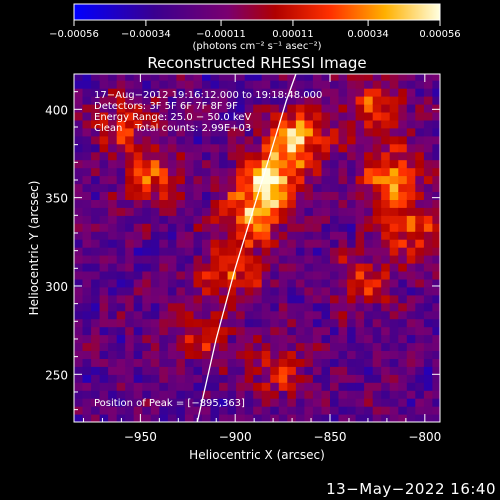 The image size is (500, 500). Describe the element at coordinates (172, 128) in the screenshot. I see `annotation-clean: Clean Total counts: 2.99E+03` at that location.